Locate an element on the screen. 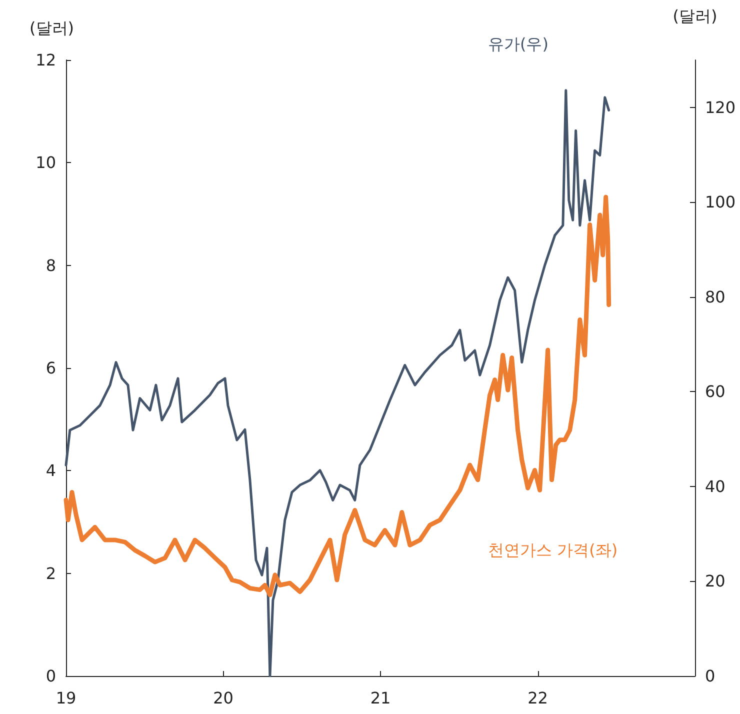 This screenshot has width=740, height=714. y-tick-label: 4 is located at coordinates (51, 470).